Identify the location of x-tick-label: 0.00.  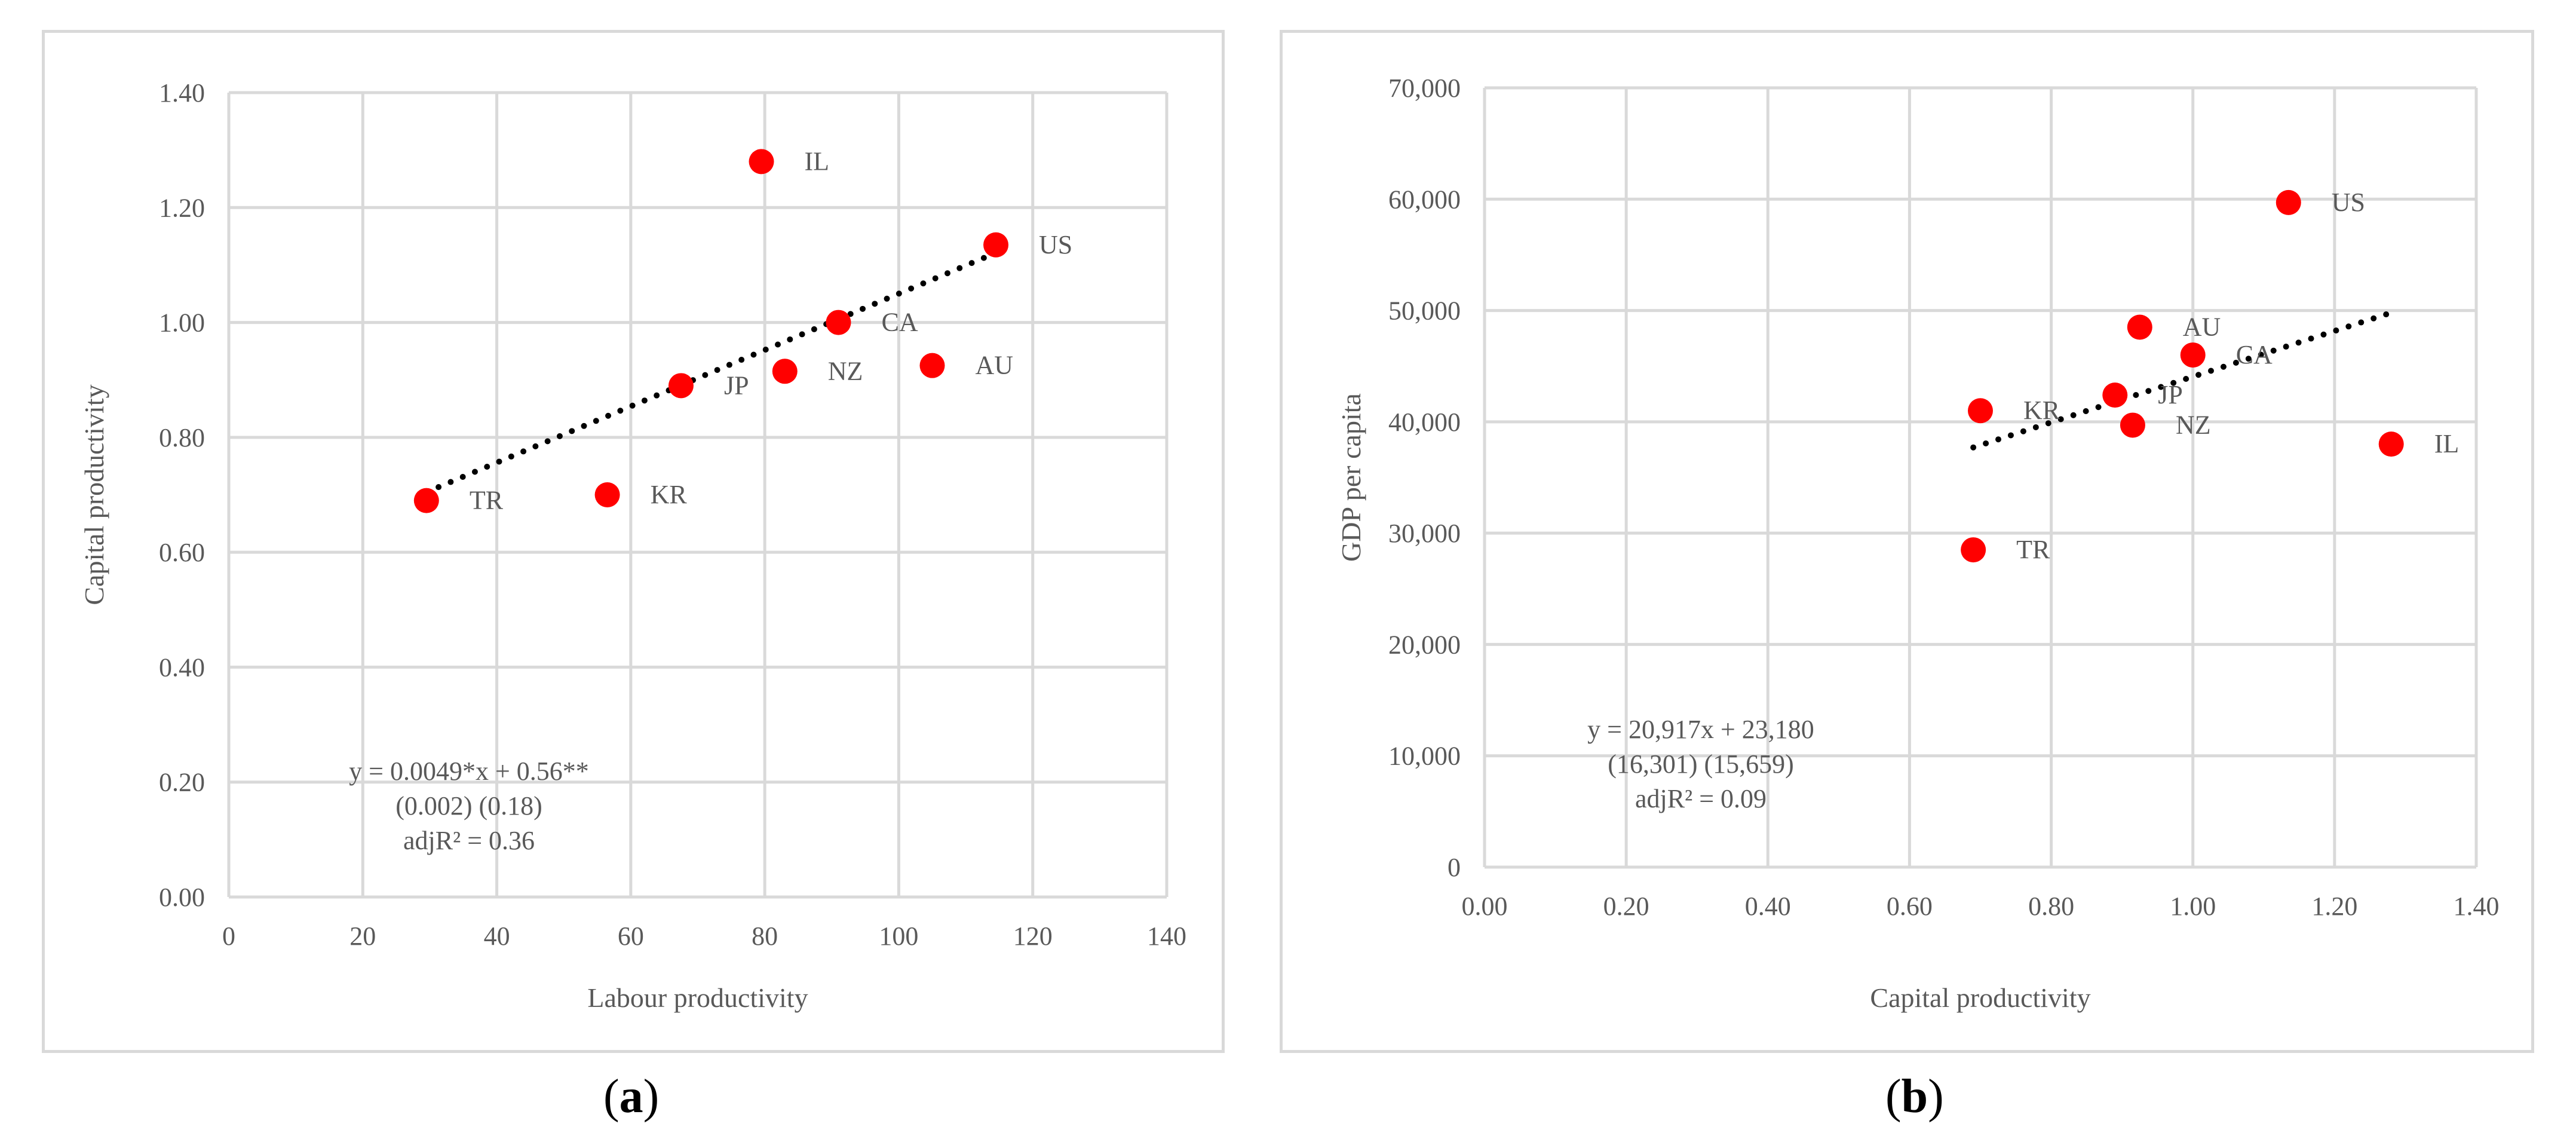
(1485, 906).